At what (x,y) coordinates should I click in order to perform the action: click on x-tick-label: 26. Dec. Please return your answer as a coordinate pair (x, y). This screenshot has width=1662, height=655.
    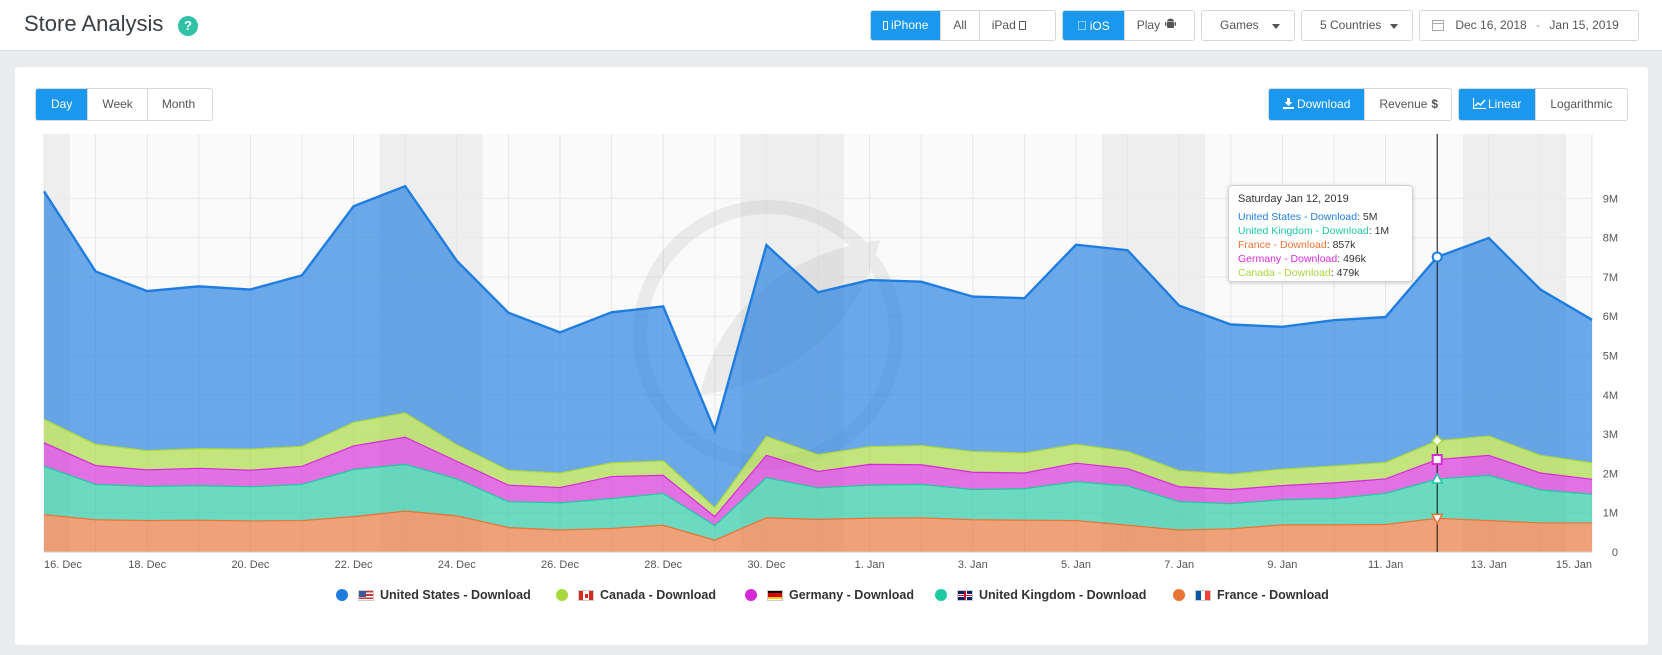
    Looking at the image, I should click on (560, 565).